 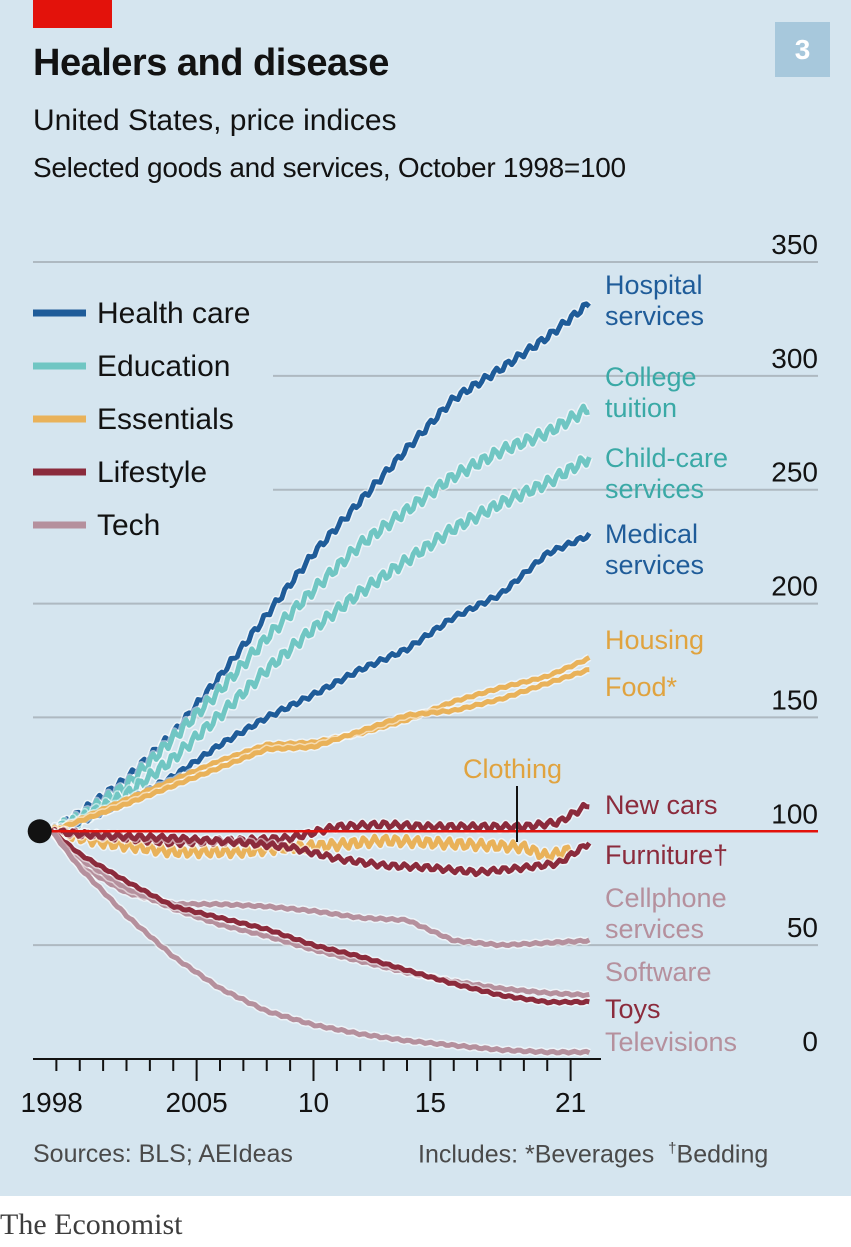 What do you see at coordinates (666, 898) in the screenshot?
I see `series-label: Cellphone` at bounding box center [666, 898].